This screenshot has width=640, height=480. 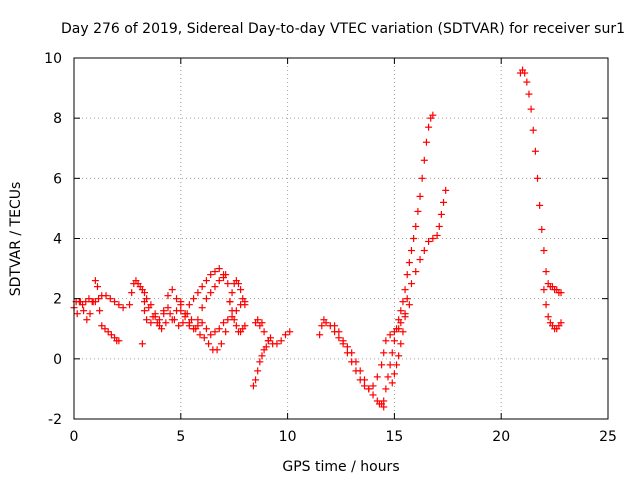 I want to click on y-tick-label: 8, so click(x=57, y=119).